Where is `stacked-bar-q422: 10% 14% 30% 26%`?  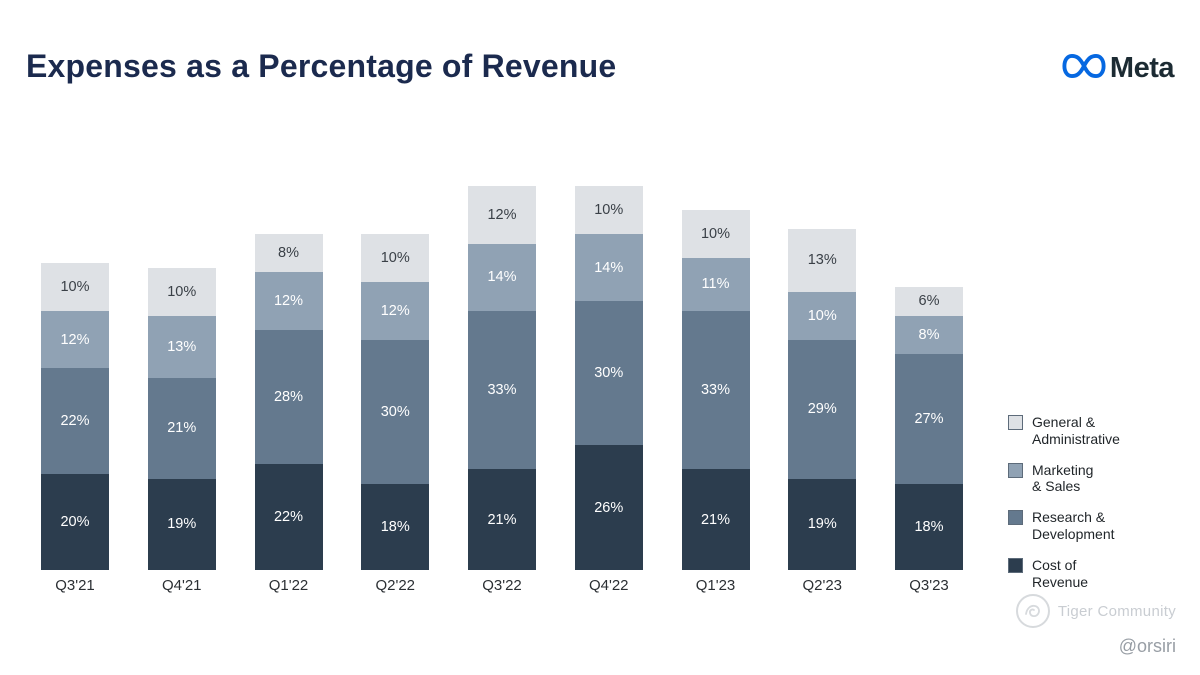 stacked-bar-q422: 10% 14% 30% 26% is located at coordinates (608, 378).